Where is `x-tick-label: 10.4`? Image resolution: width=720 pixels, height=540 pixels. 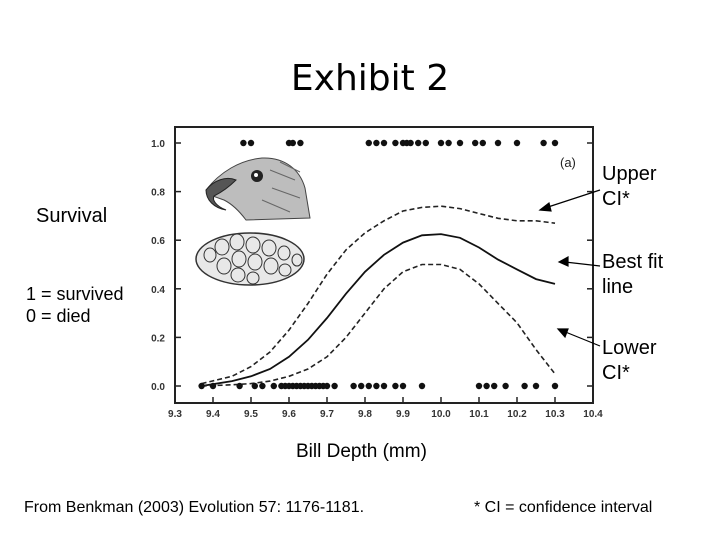
x-tick-label: 10.4 is located at coordinates (593, 414).